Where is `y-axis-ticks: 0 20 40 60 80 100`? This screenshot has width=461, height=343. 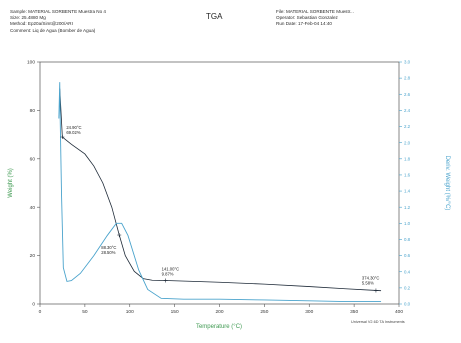 y-axis-ticks: 0 20 40 60 80 100 is located at coordinates (33, 184).